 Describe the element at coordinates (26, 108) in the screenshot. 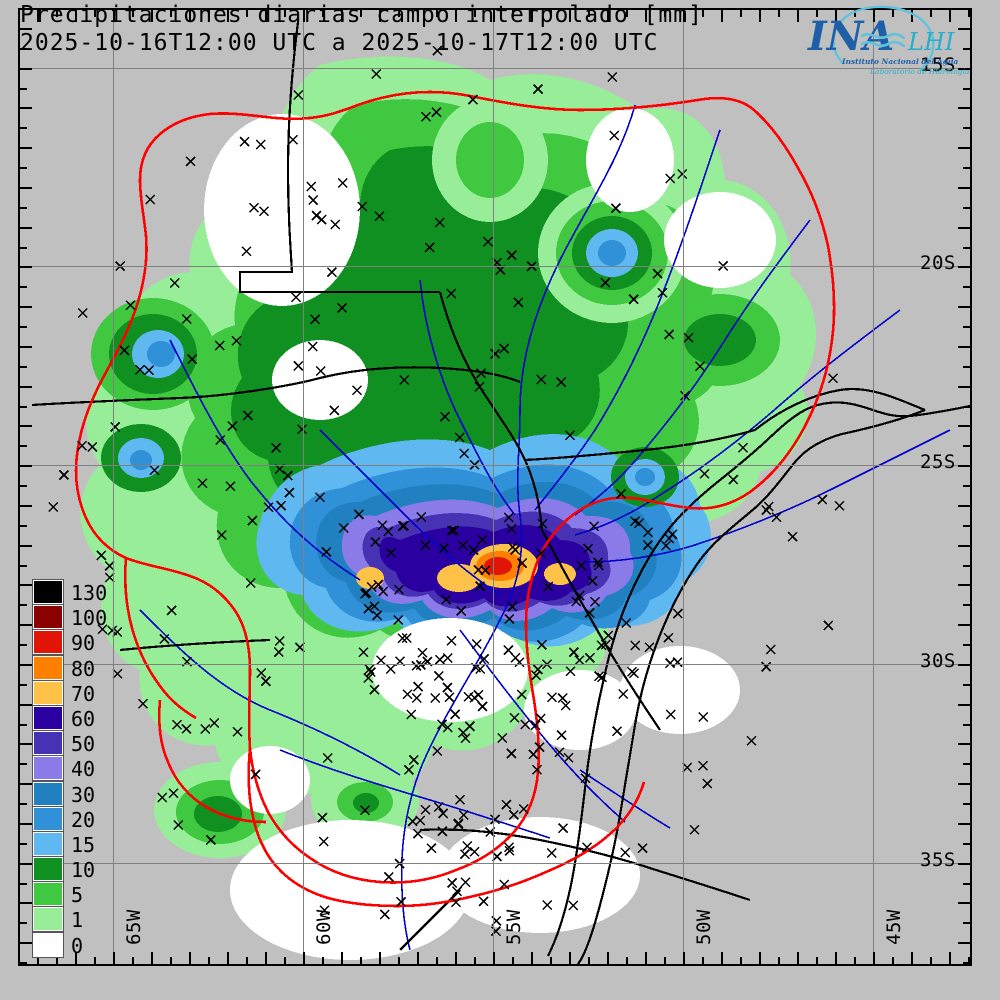

I see `tick-left--16` at that location.